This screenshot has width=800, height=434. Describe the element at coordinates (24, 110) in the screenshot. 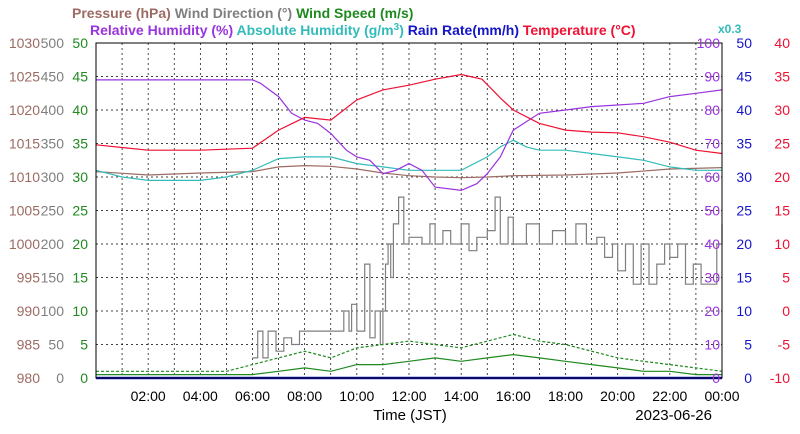

I see `y-tick-label: 1020` at that location.